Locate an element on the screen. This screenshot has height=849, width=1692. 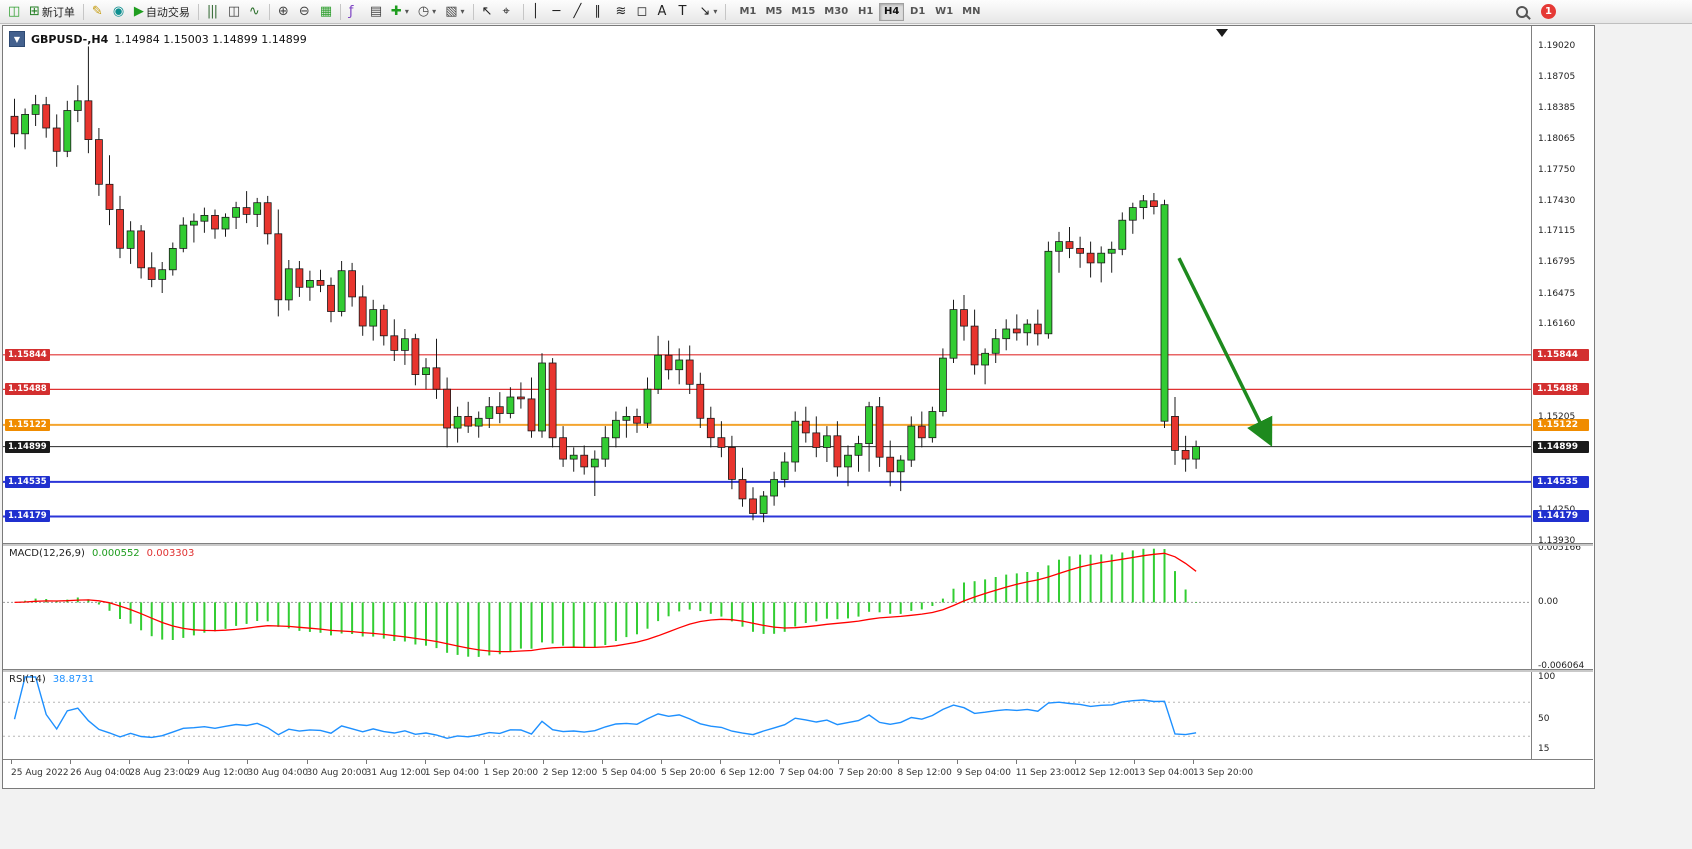
timeframe-m30-button: M30 is located at coordinates (836, 12).